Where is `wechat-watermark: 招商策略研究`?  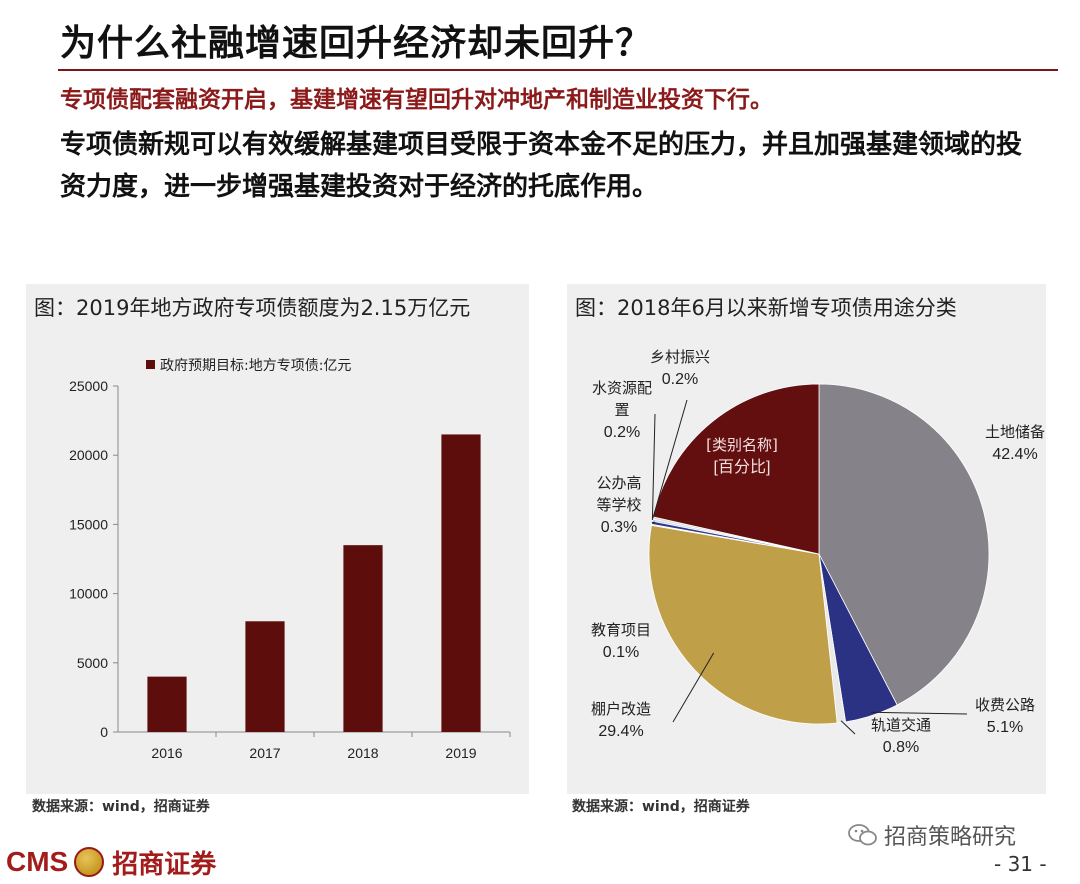
wechat-watermark: 招商策略研究 is located at coordinates (932, 835).